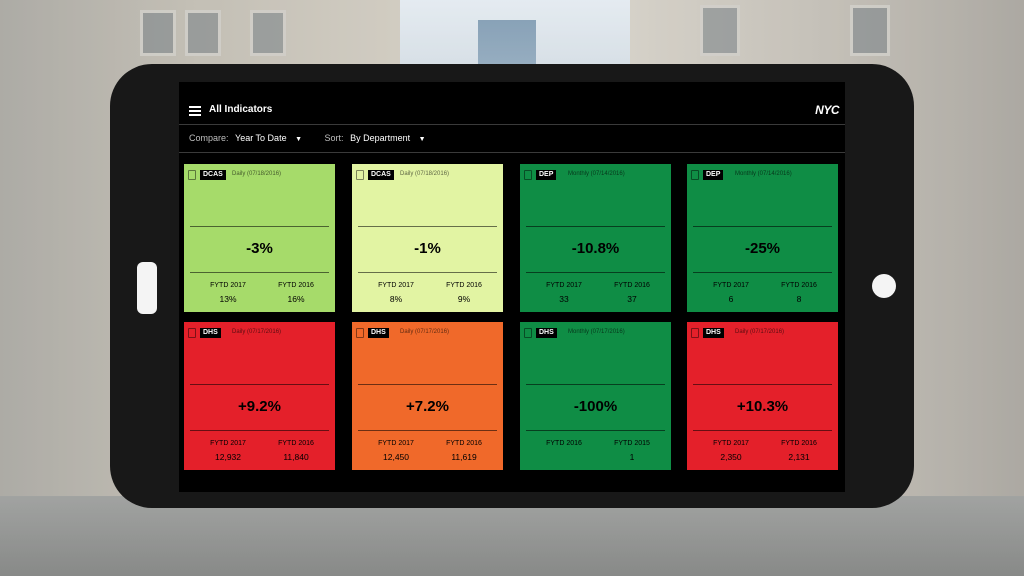 Image resolution: width=1024 pixels, height=576 pixels. I want to click on period-value: 33, so click(564, 299).